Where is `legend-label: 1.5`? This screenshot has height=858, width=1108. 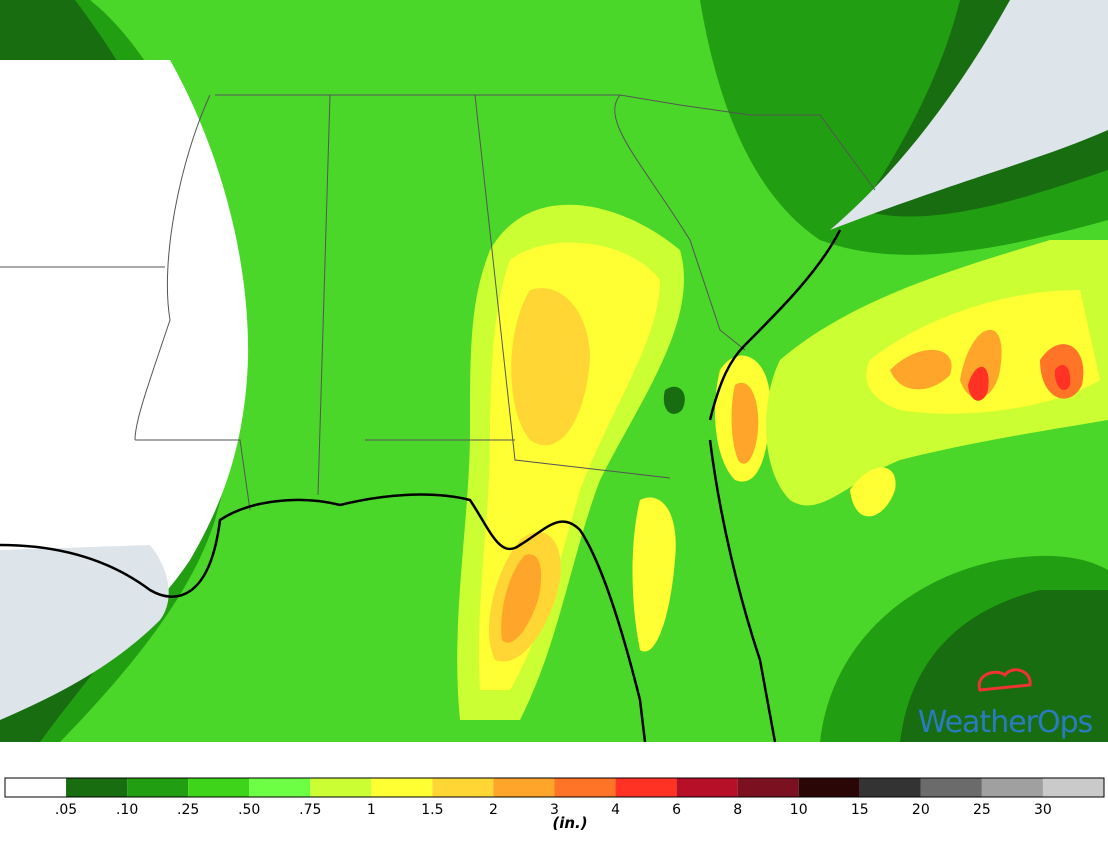 legend-label: 1.5 is located at coordinates (432, 810).